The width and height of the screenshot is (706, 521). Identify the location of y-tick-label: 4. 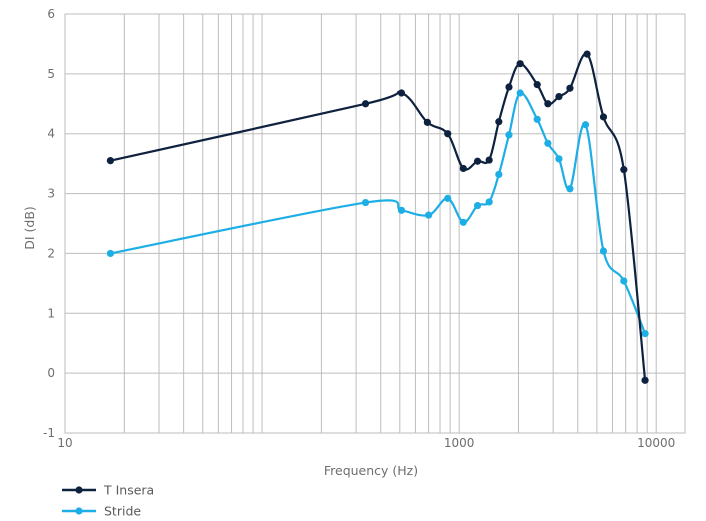
(51, 134).